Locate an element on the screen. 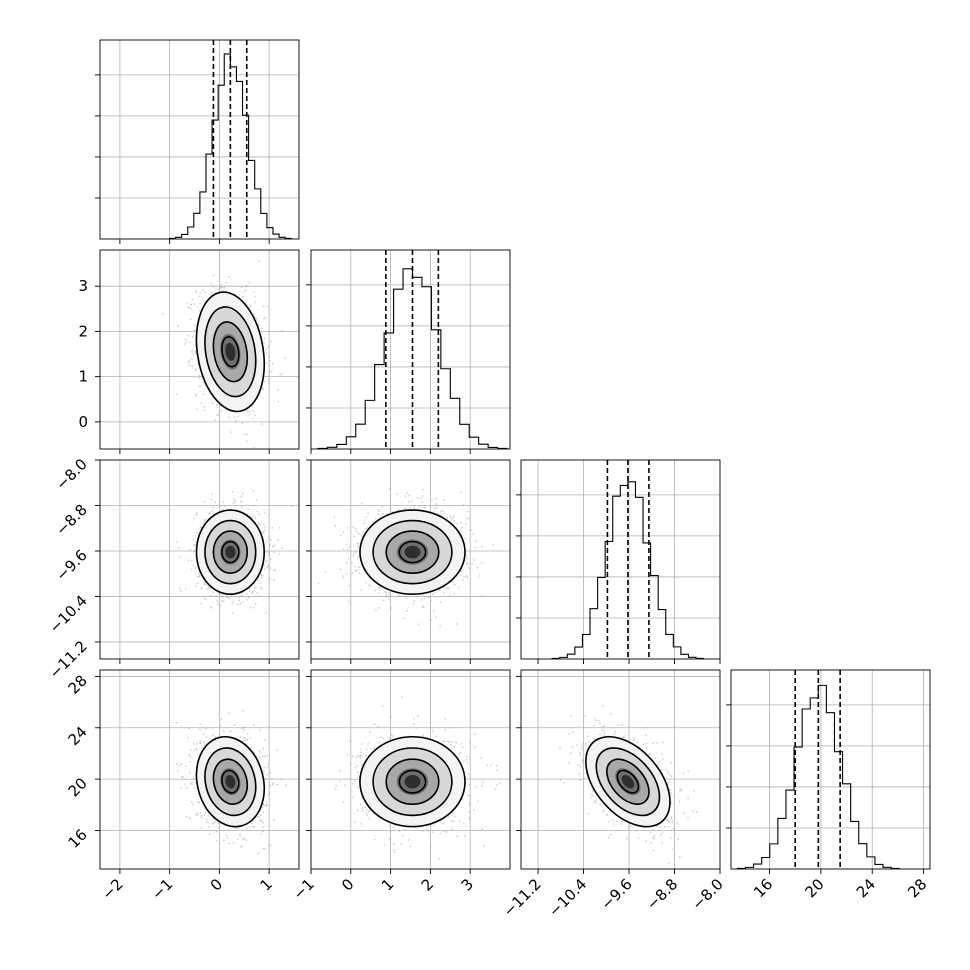  xtick-label-0-2: 0 is located at coordinates (216, 884).